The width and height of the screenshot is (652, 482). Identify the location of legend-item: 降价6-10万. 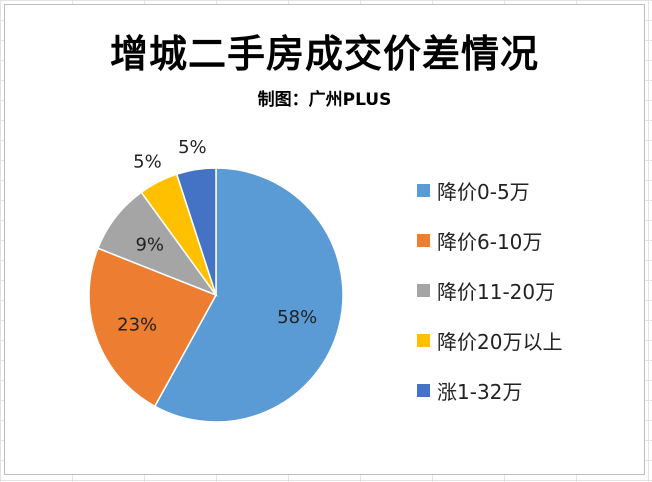
(489, 240).